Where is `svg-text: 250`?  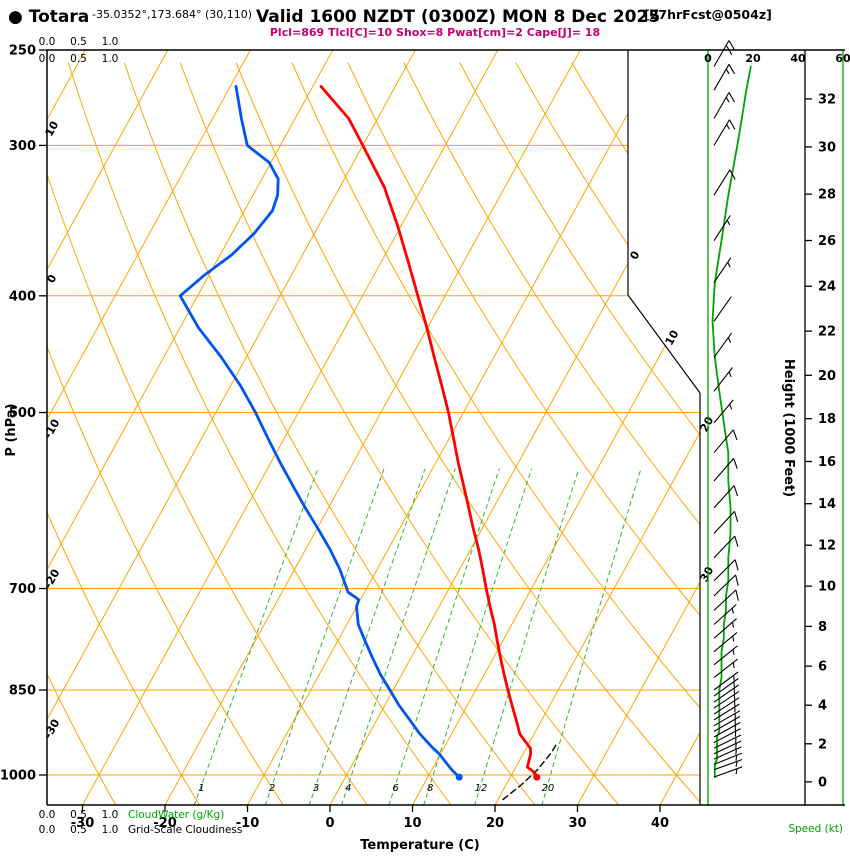
svg-text: 250 is located at coordinates (22, 51).